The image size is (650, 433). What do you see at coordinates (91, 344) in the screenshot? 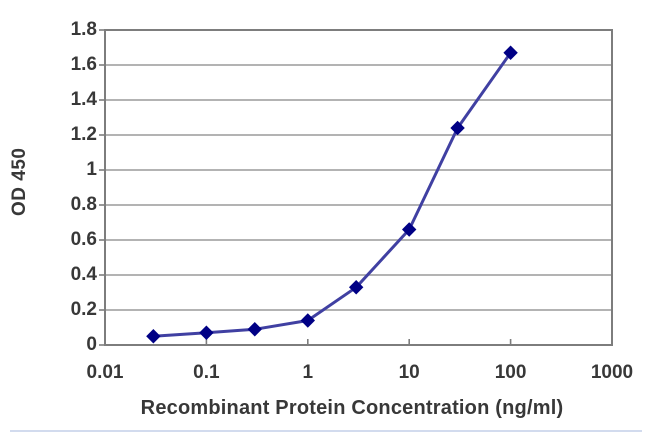
I see `y-tick-label: 0` at bounding box center [91, 344].